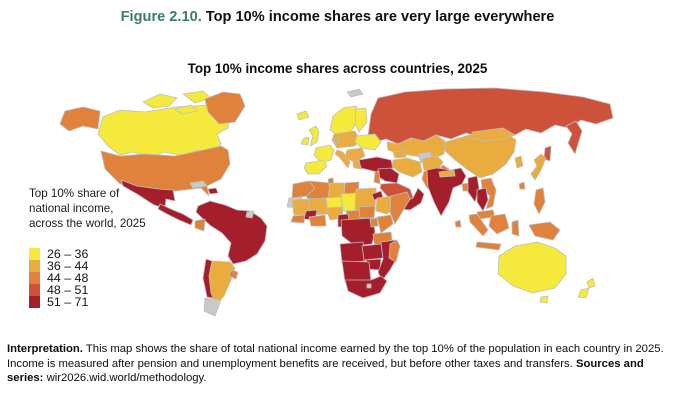  I want to click on map-region-south-america, so click(231, 232).